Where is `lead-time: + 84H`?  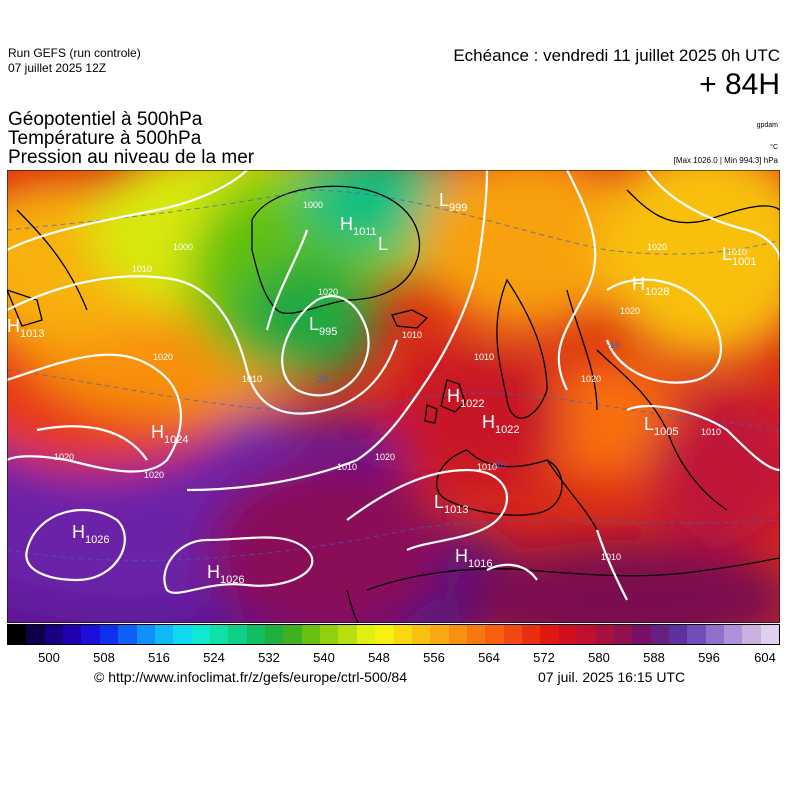 lead-time: + 84H is located at coordinates (739, 84).